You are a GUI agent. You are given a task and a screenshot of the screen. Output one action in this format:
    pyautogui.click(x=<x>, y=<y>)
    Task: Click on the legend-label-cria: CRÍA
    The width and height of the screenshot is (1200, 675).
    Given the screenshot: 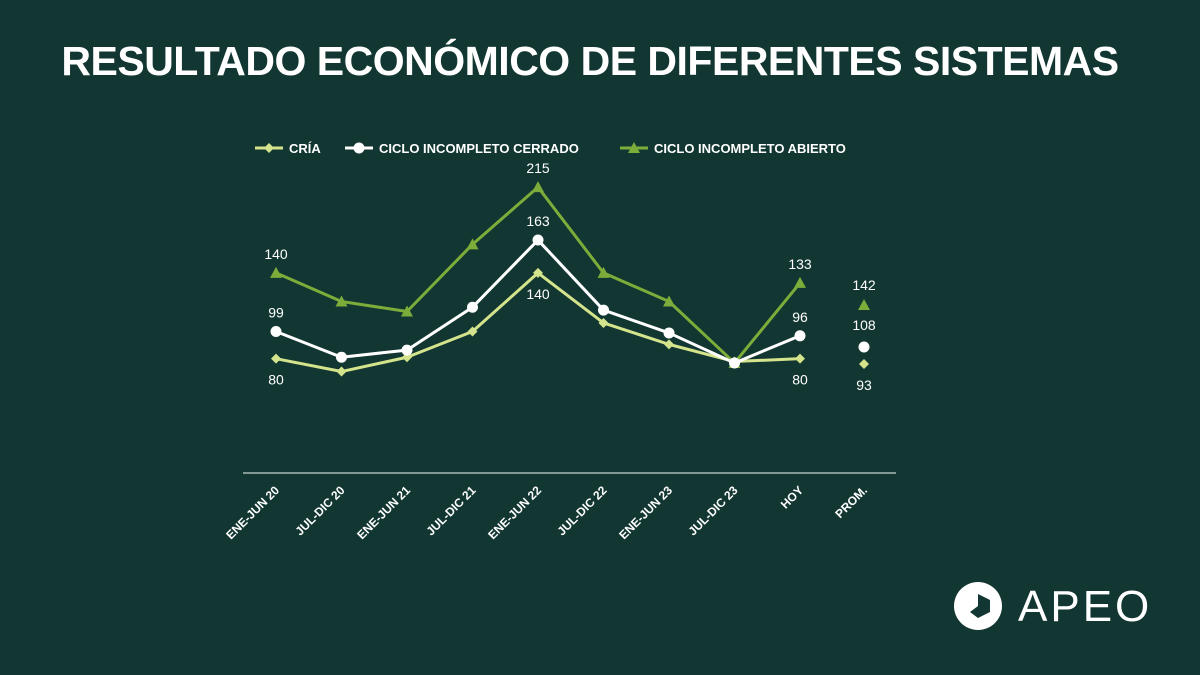 What is the action you would take?
    pyautogui.click(x=305, y=148)
    